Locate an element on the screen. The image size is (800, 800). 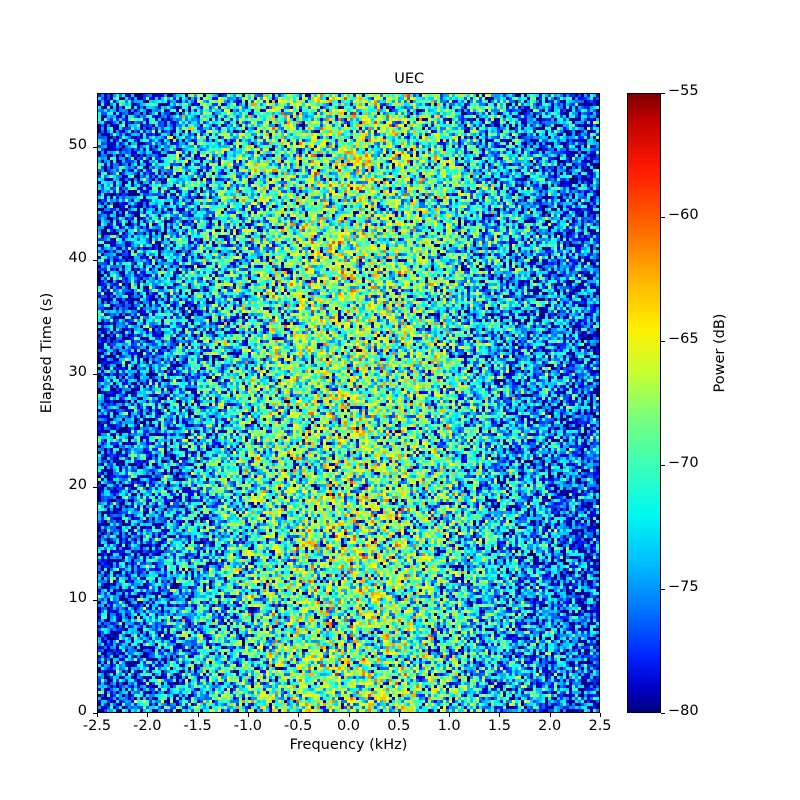
colorbar-tick-label: −55 is located at coordinates (683, 91).